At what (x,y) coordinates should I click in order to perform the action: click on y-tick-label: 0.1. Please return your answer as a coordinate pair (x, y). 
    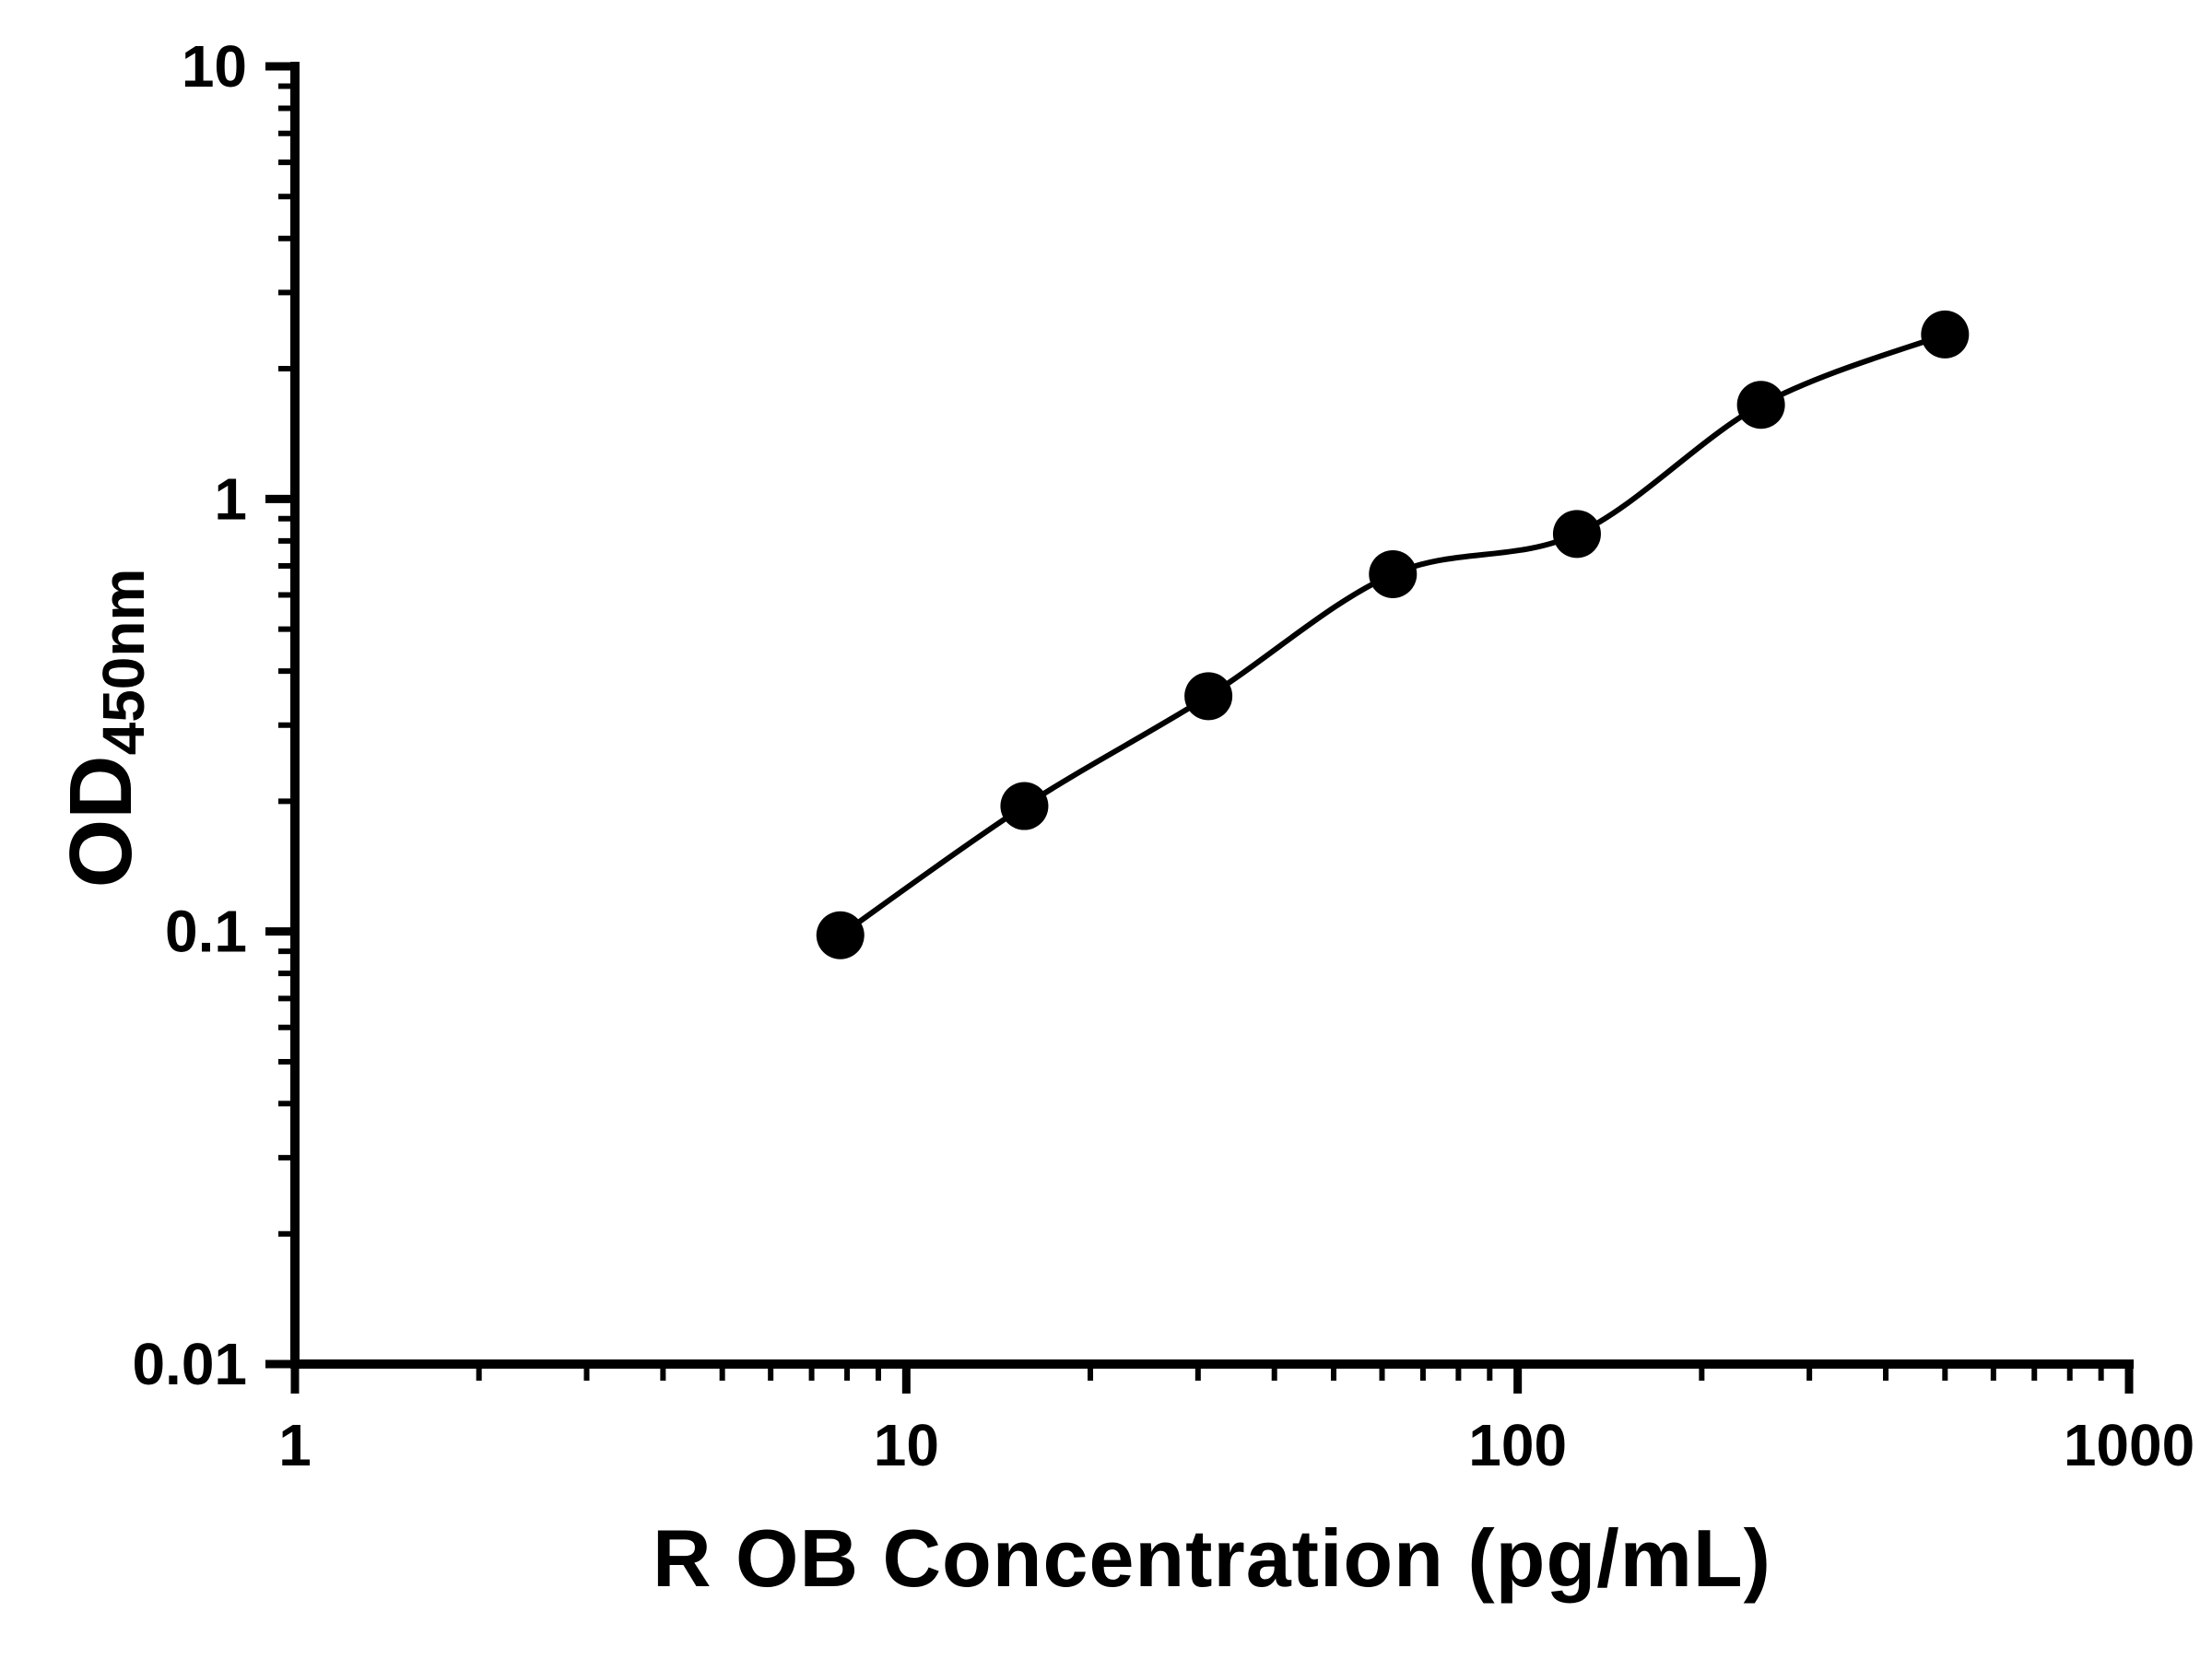
    Looking at the image, I should click on (206, 932).